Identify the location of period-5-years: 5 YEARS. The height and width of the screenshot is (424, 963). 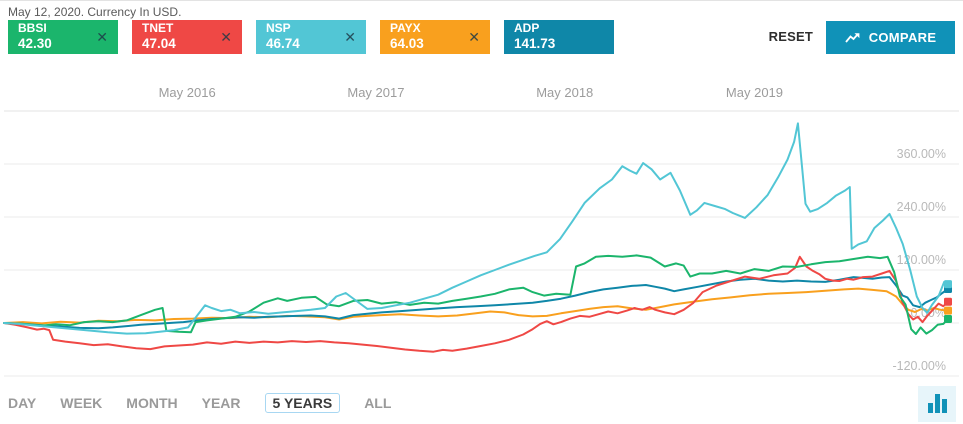
(302, 403).